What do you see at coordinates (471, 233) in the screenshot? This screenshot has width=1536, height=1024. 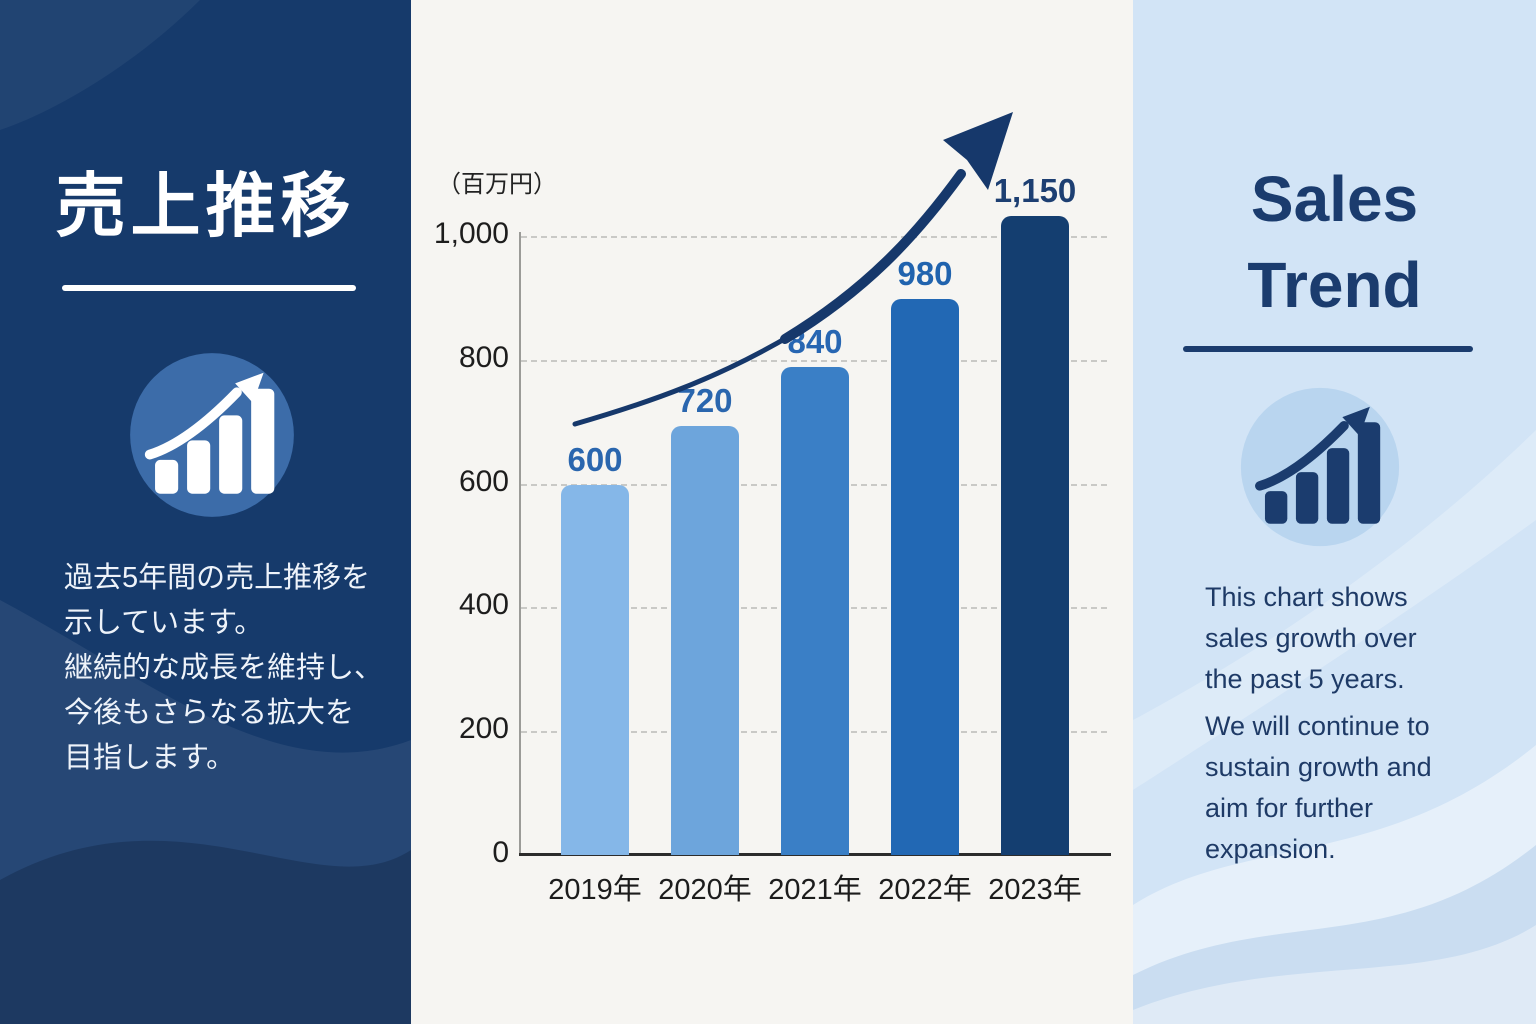 I see `y-tick-label: 1,000` at bounding box center [471, 233].